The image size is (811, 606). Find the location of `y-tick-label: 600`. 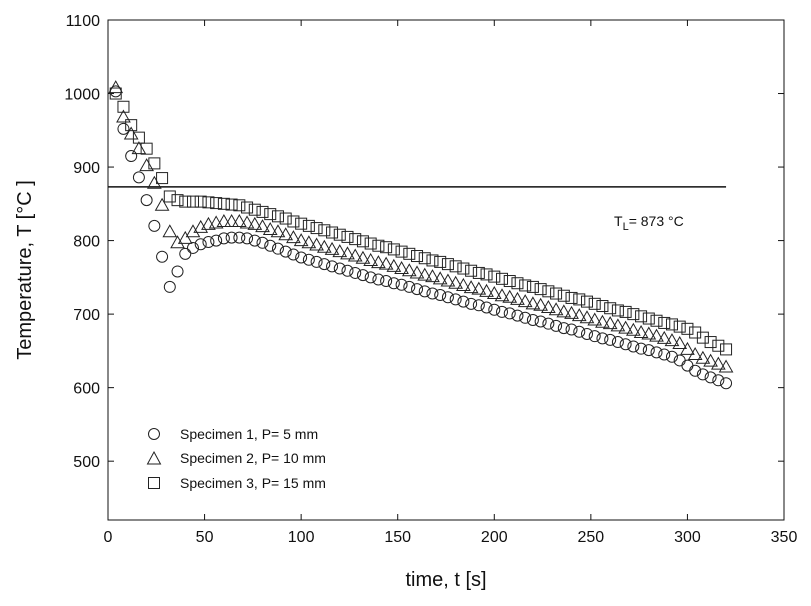

y-tick-label: 600 is located at coordinates (86, 389).